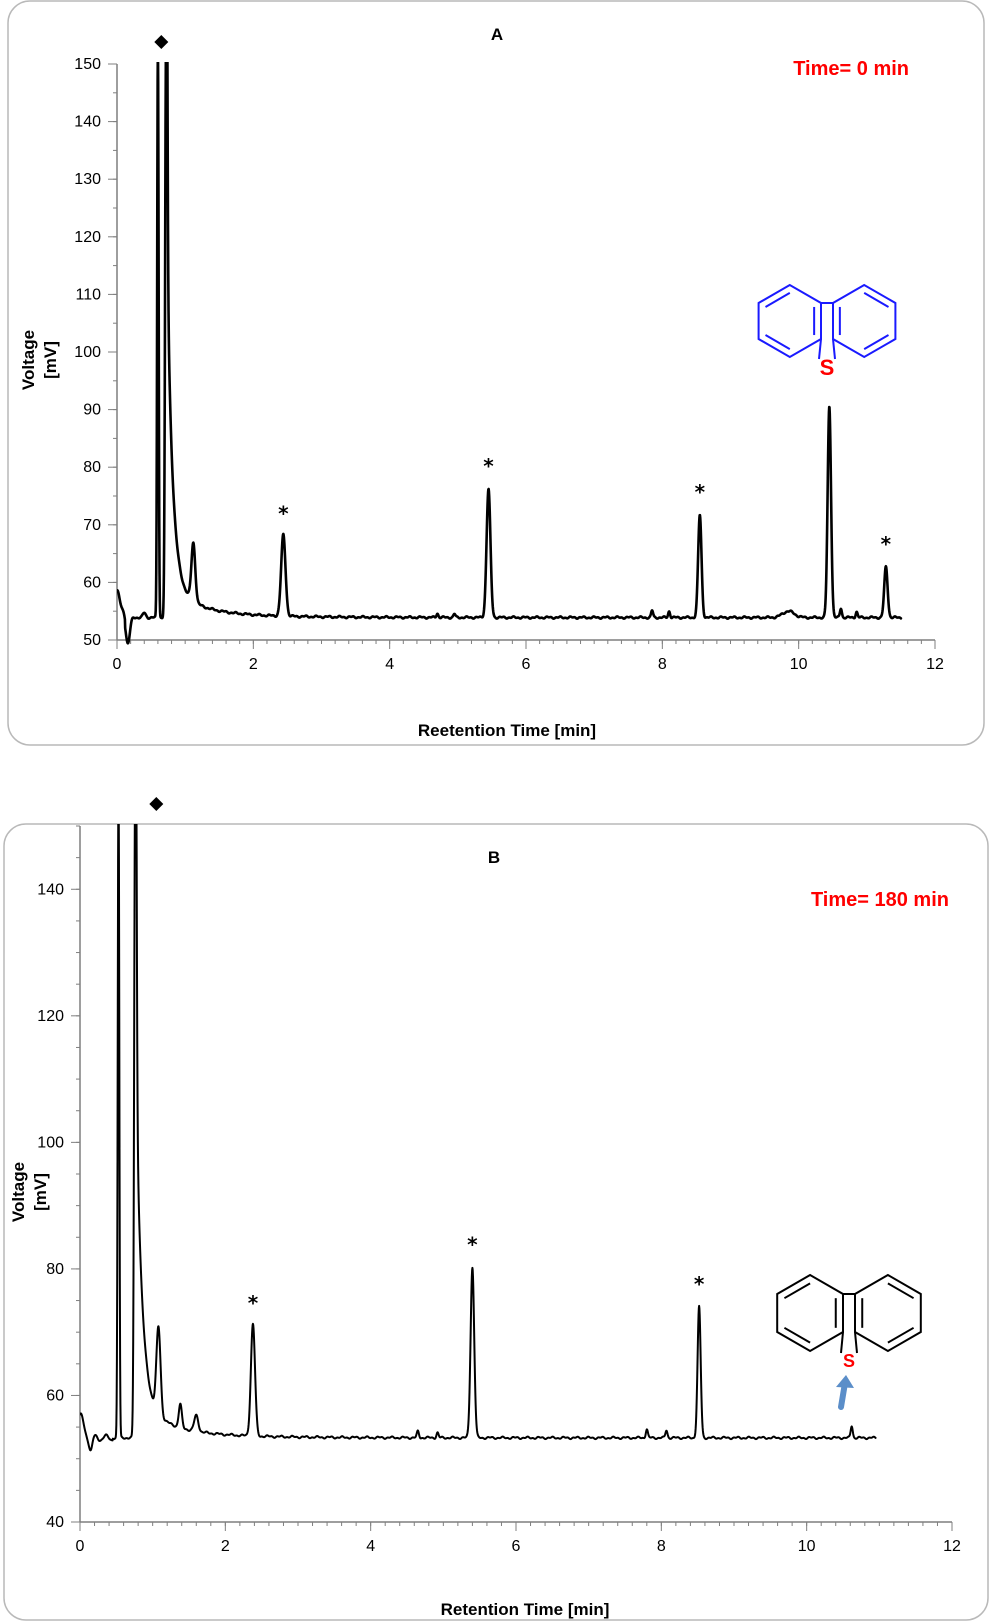 The height and width of the screenshot is (1623, 994). What do you see at coordinates (87, 237) in the screenshot?
I see `panel-a-y-tick-label: 120` at bounding box center [87, 237].